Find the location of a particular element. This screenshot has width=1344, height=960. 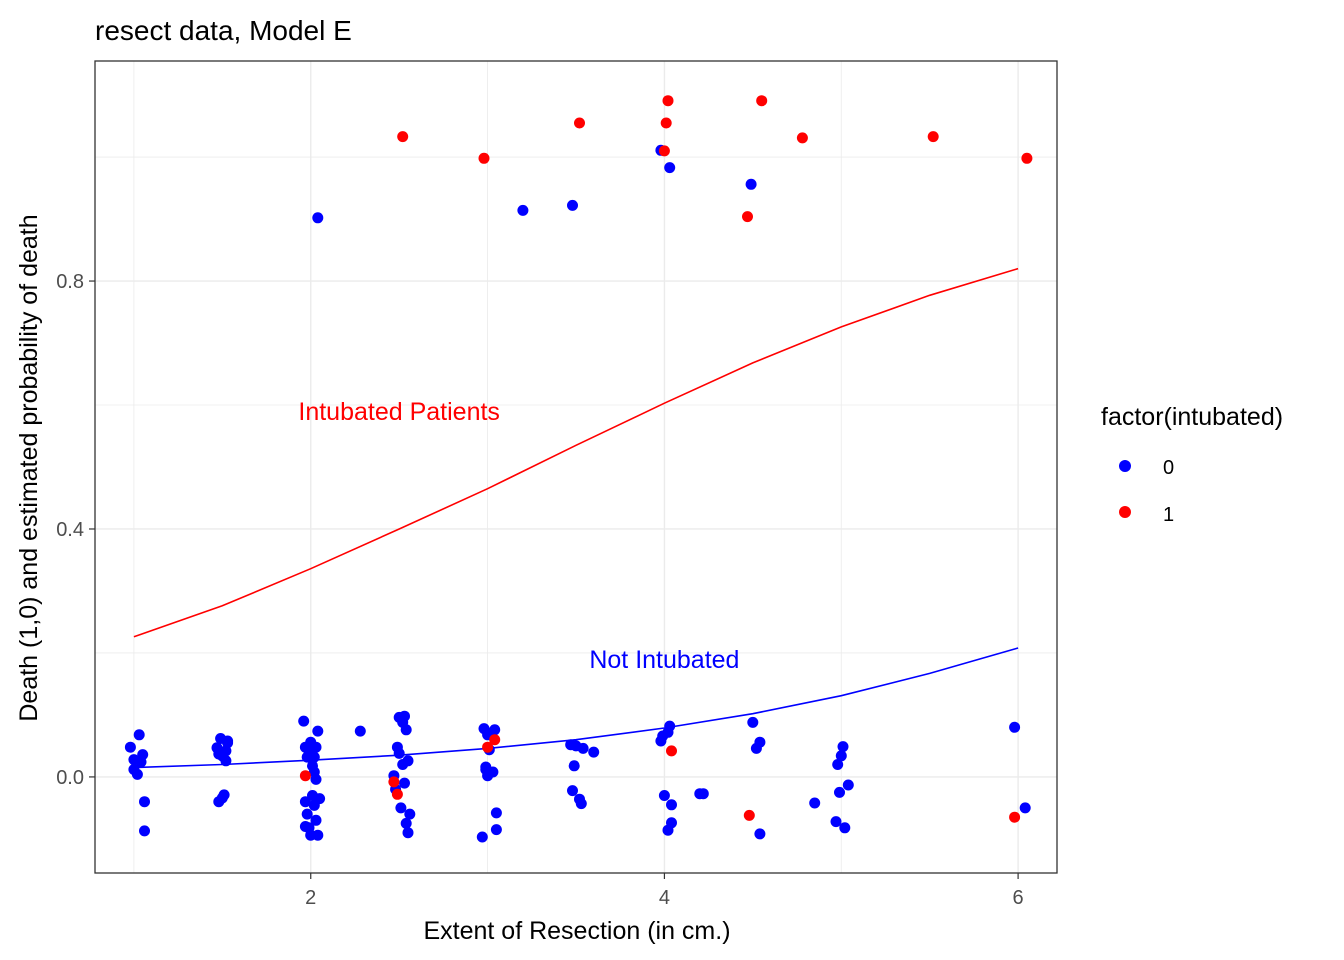

y-tick-label: 0.8 is located at coordinates (70, 282).